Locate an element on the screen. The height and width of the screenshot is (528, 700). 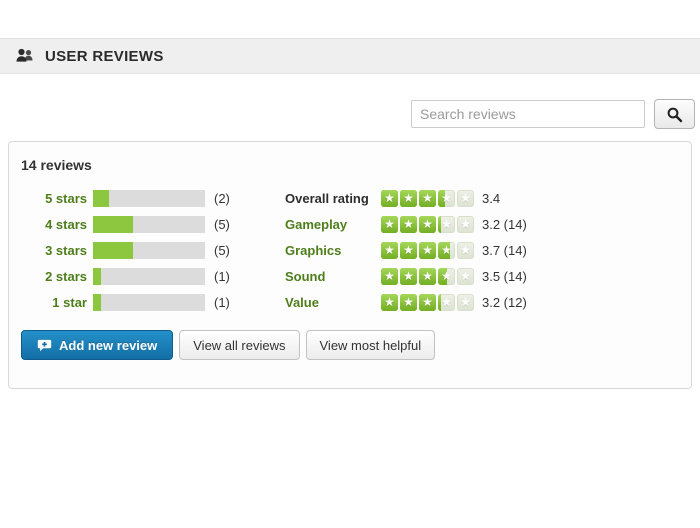
distribution-row: 4 stars (5) is located at coordinates (146, 224).